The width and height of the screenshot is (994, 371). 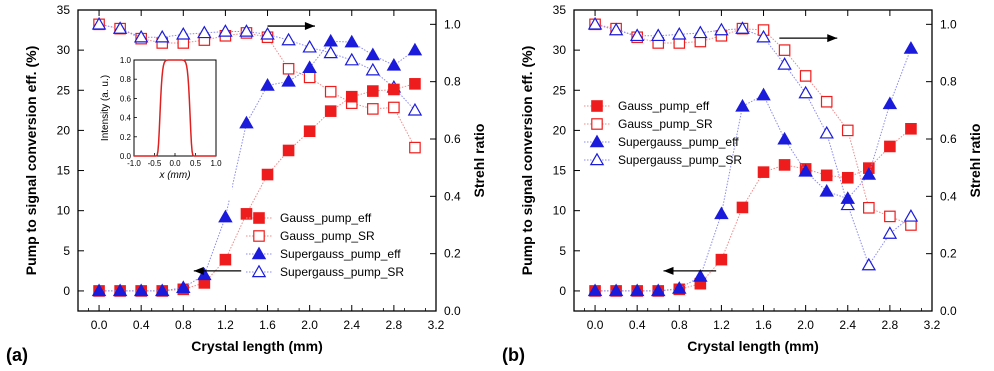 What do you see at coordinates (64, 50) in the screenshot?
I see `y-left-tick-label: 30` at bounding box center [64, 50].